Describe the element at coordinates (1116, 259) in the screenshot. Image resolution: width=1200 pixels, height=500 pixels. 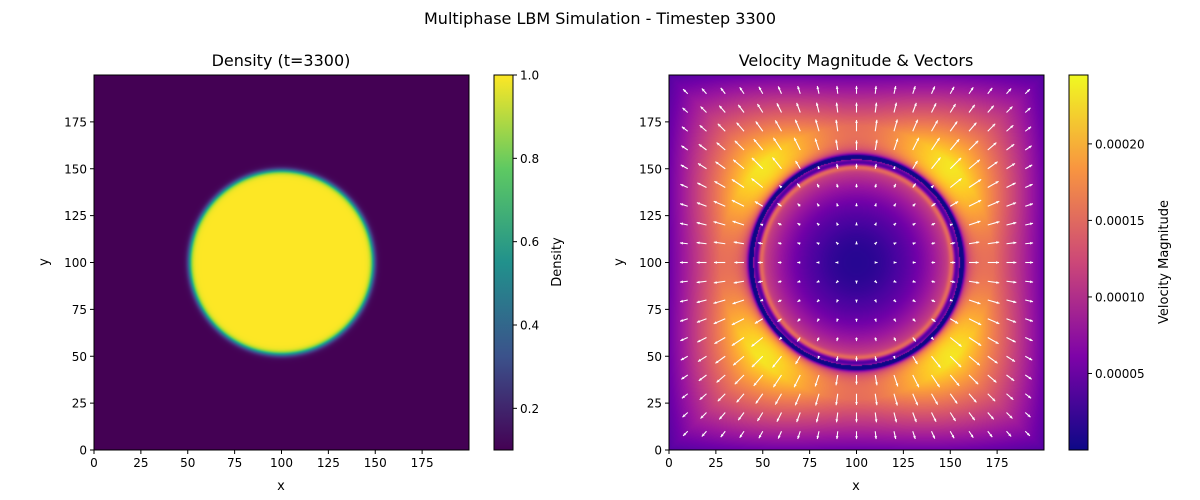
I see `velocity-colorbar-ticks: 0.00005 0.00010 0.00015 0.00020` at that location.